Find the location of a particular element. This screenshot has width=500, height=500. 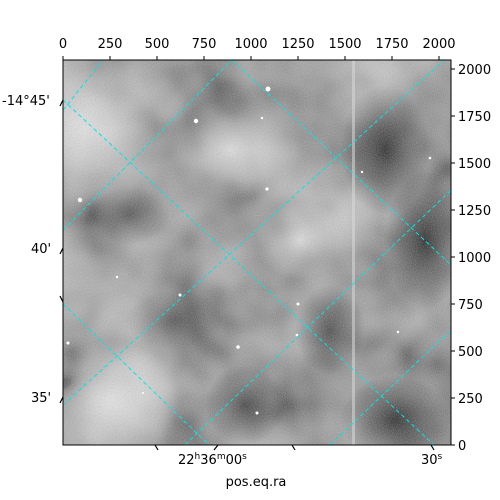

right-tick-label: 0 is located at coordinates (462, 446).